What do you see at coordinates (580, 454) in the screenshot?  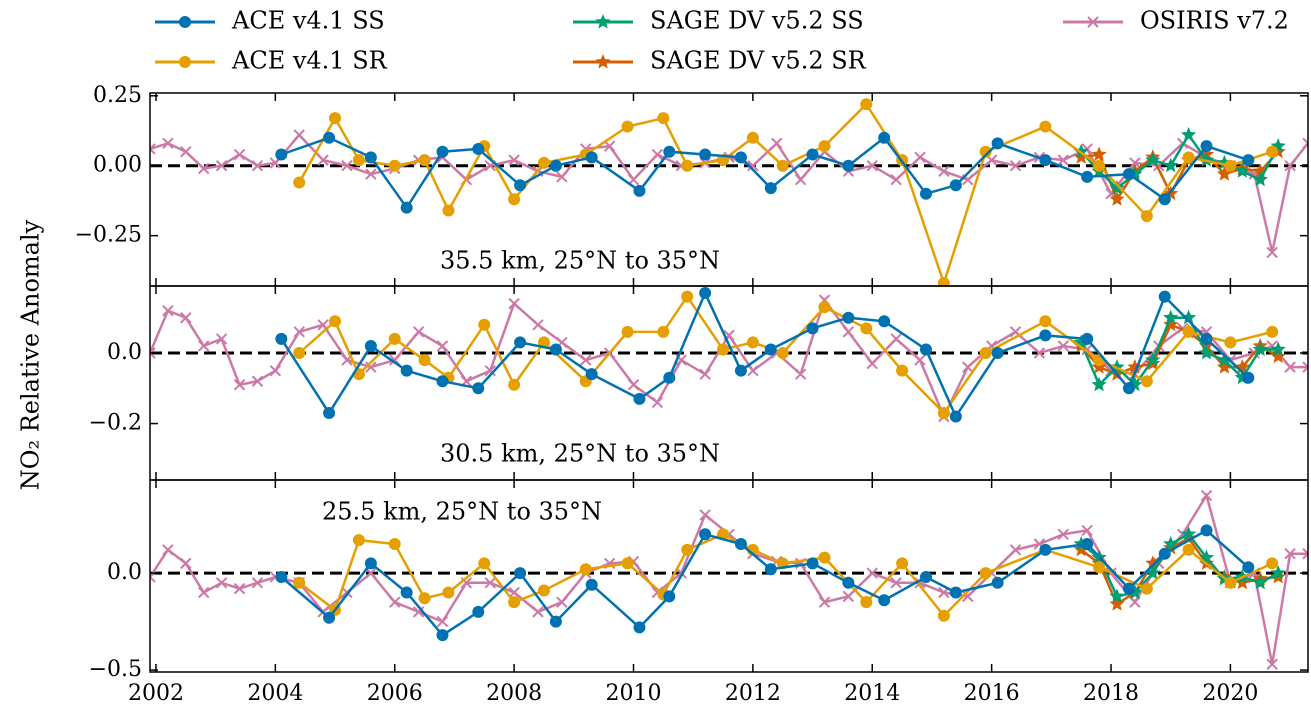 I see `panel-annotation: 30.5 km, 25°N to 35°N` at bounding box center [580, 454].